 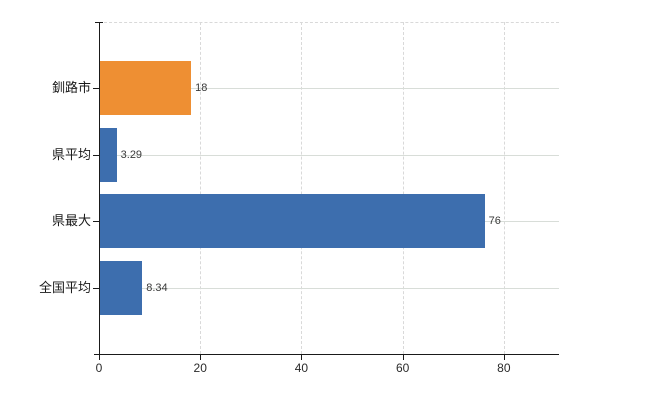 What do you see at coordinates (504, 368) in the screenshot?
I see `x-tick-label: 80` at bounding box center [504, 368].